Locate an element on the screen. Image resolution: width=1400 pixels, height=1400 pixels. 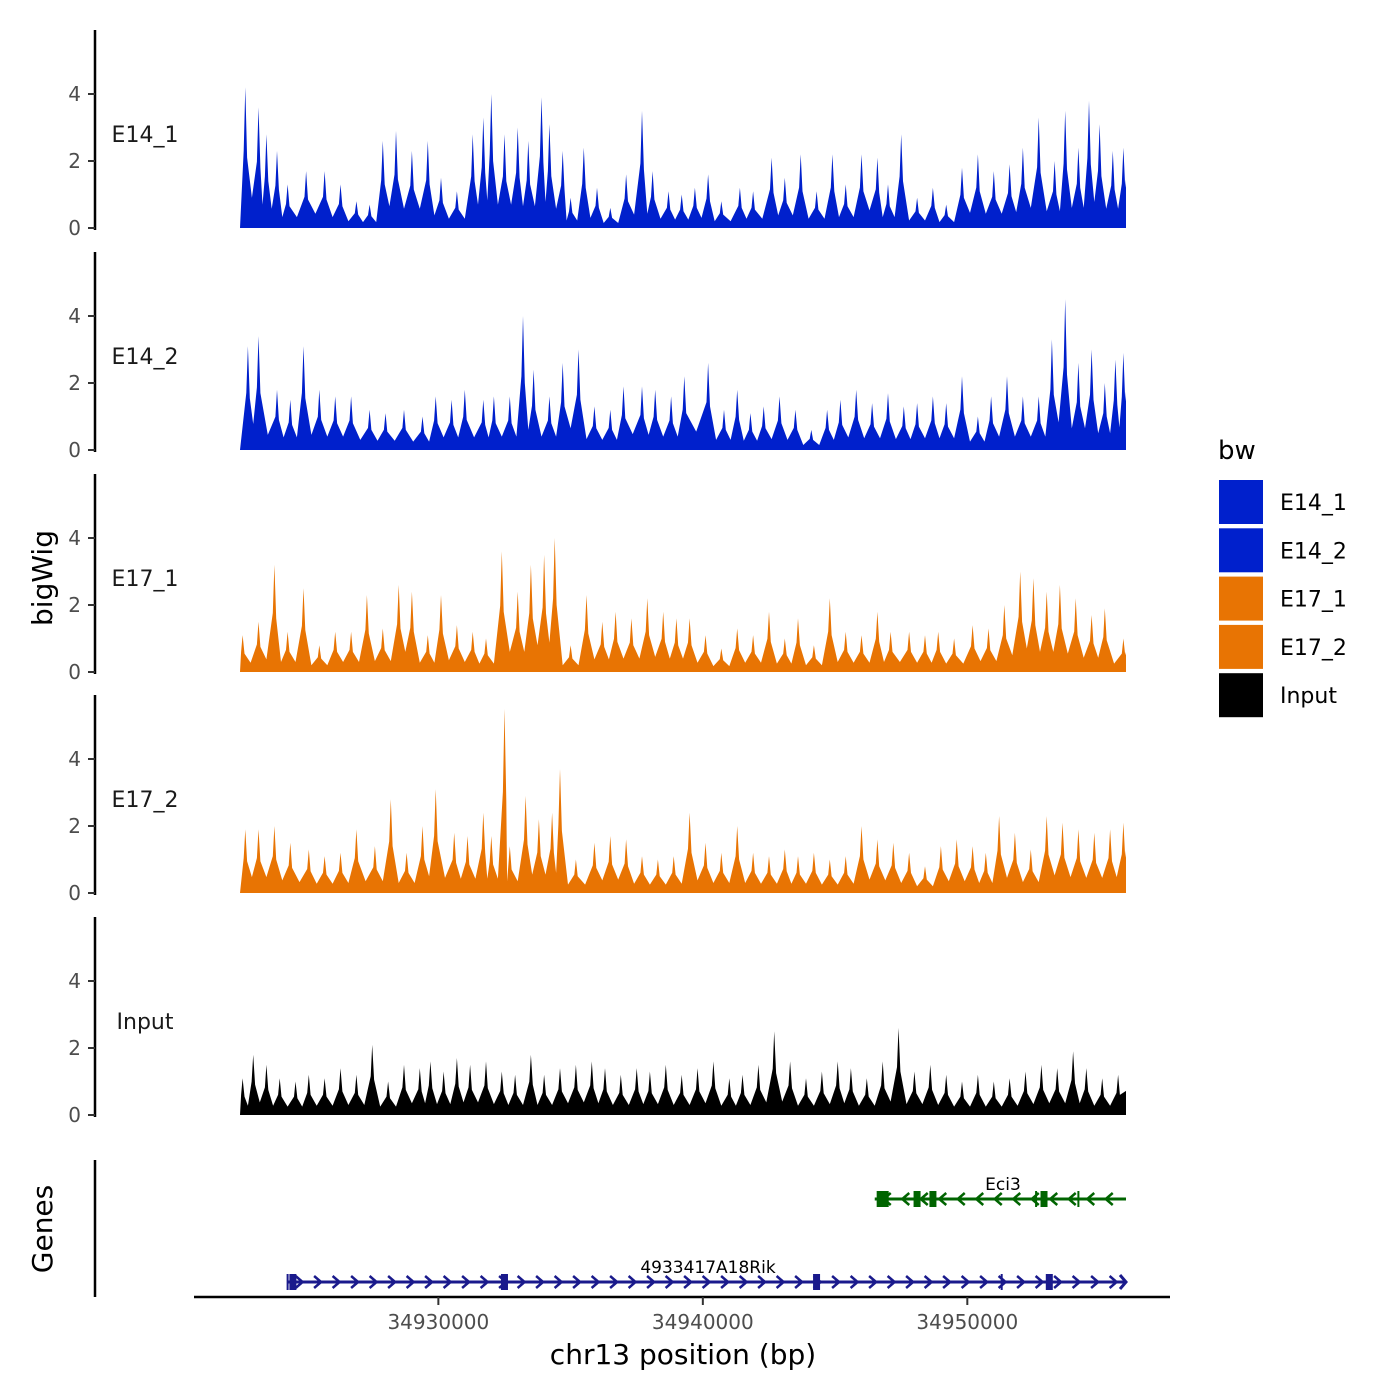
legend-item-e14-1: E14_1 is located at coordinates (1283, 502).